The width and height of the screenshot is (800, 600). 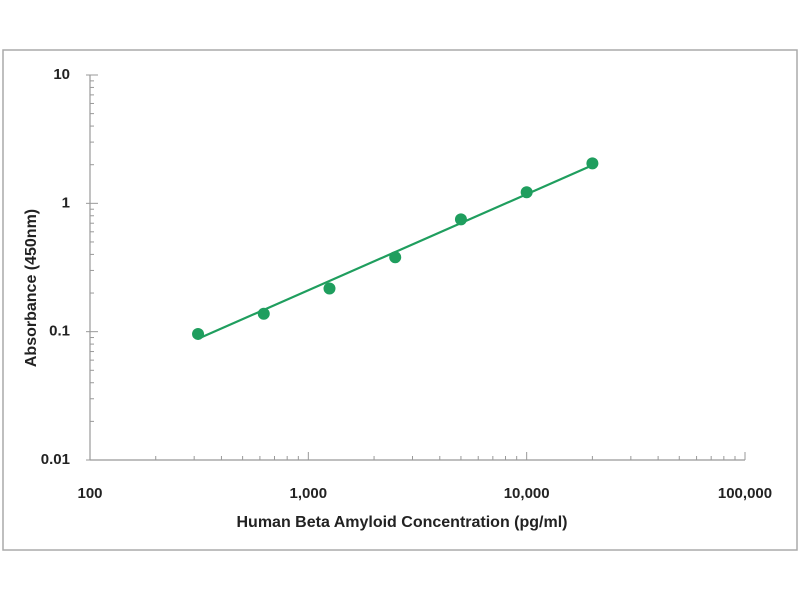 What do you see at coordinates (309, 493) in the screenshot?
I see `x-tick-label: 1,000` at bounding box center [309, 493].